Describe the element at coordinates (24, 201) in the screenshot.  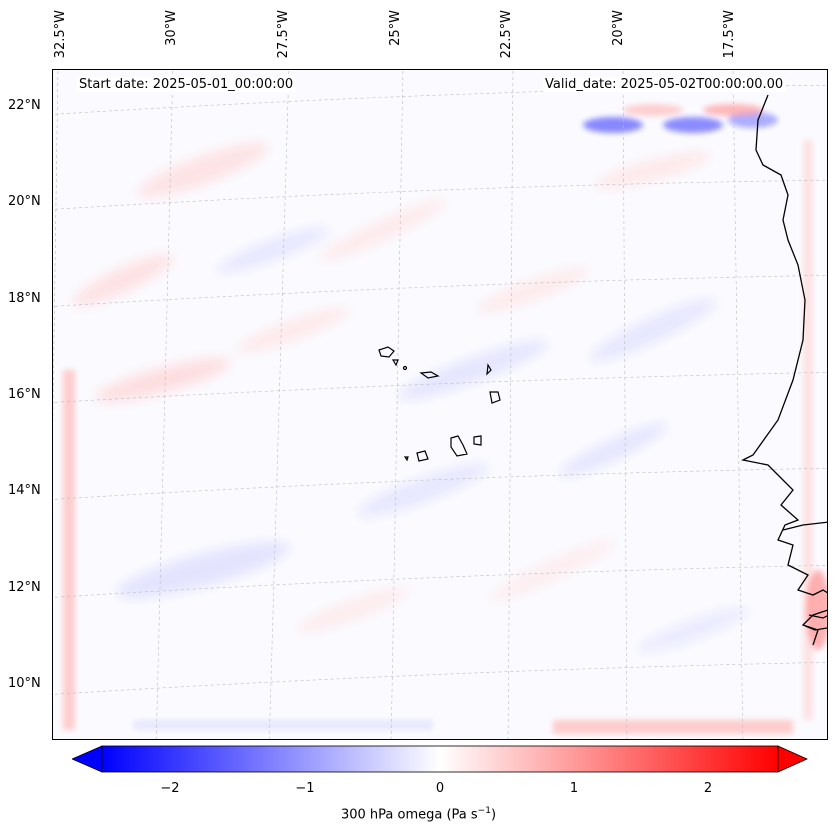
I see `lat-label-20n: 20°N` at that location.